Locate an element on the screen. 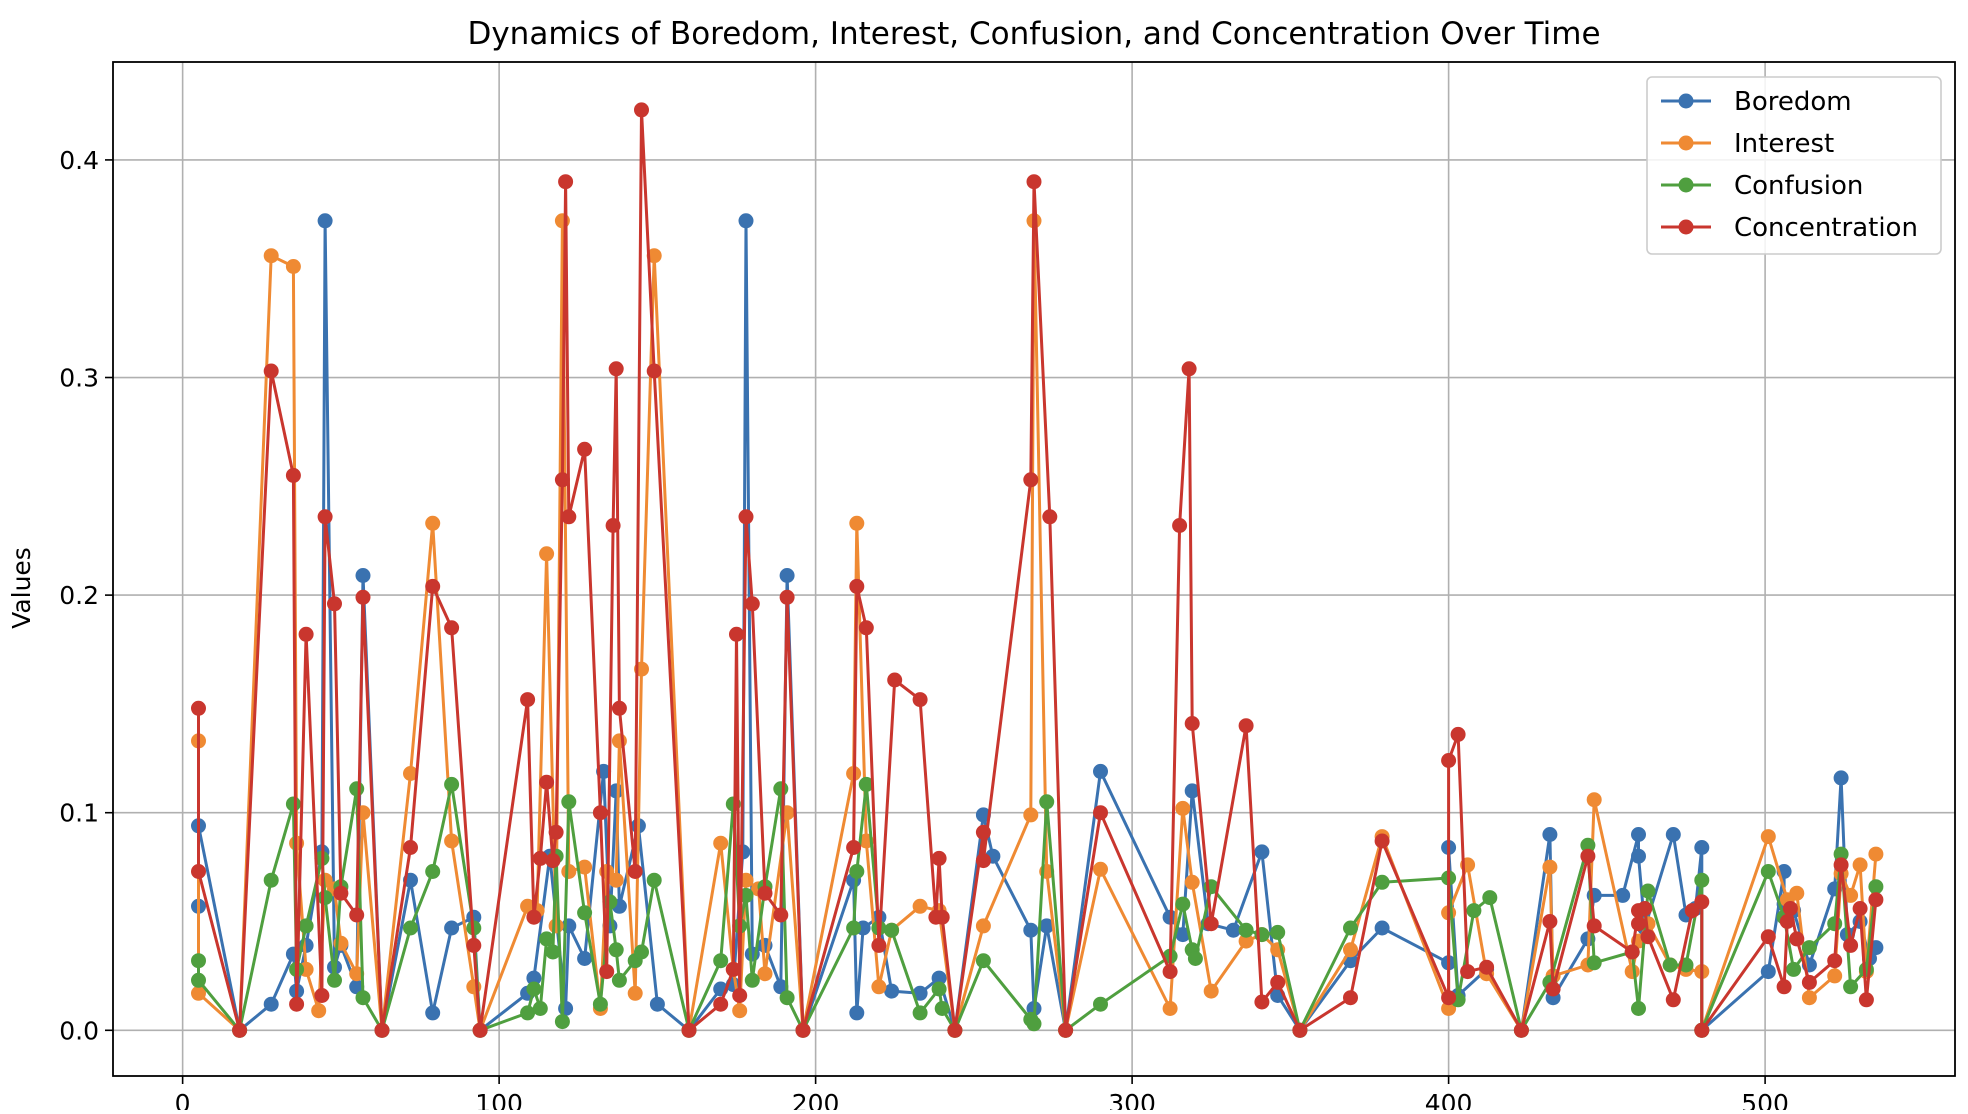  x-tick-label: 100 is located at coordinates (499, 1099).